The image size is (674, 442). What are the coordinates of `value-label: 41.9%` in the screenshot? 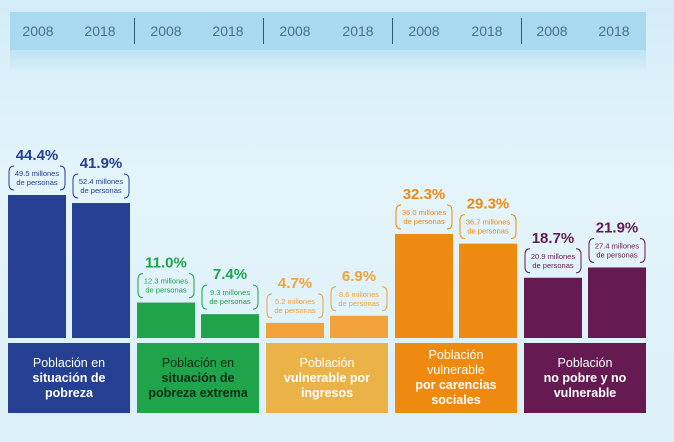 It's located at (101, 163).